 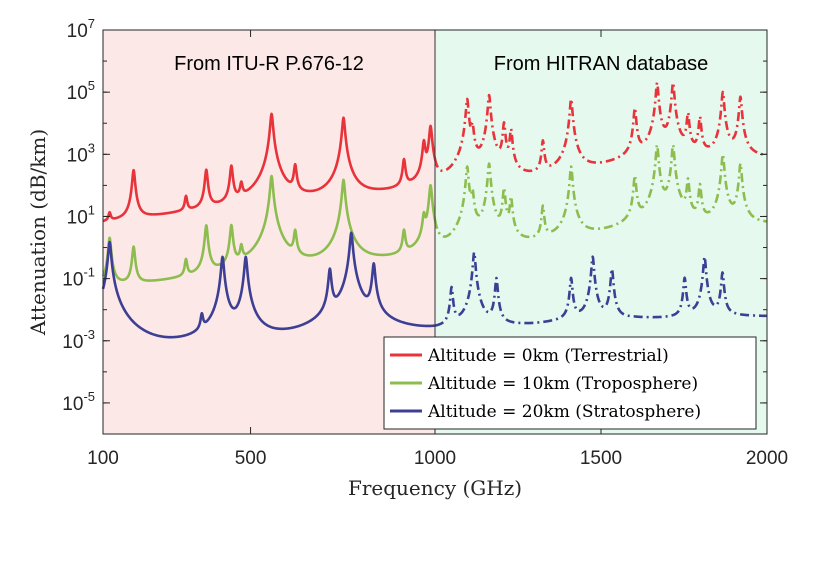 What do you see at coordinates (269, 228) in the screenshot?
I see `series-1-itu-line` at bounding box center [269, 228].